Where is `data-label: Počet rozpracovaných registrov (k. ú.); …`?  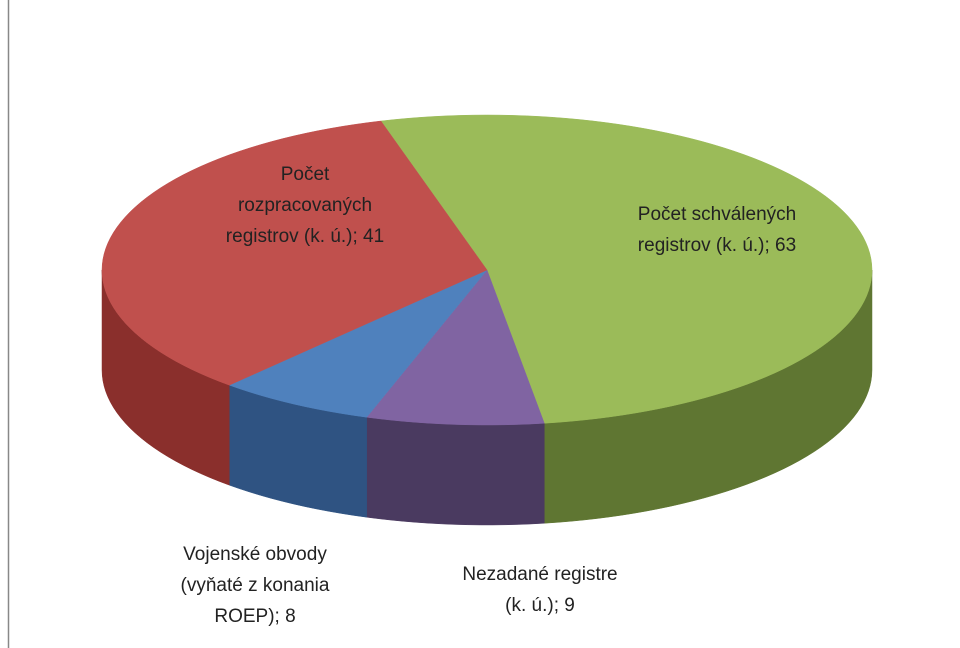 data-label: Počet rozpracovaných registrov (k. ú.); … is located at coordinates (305, 205).